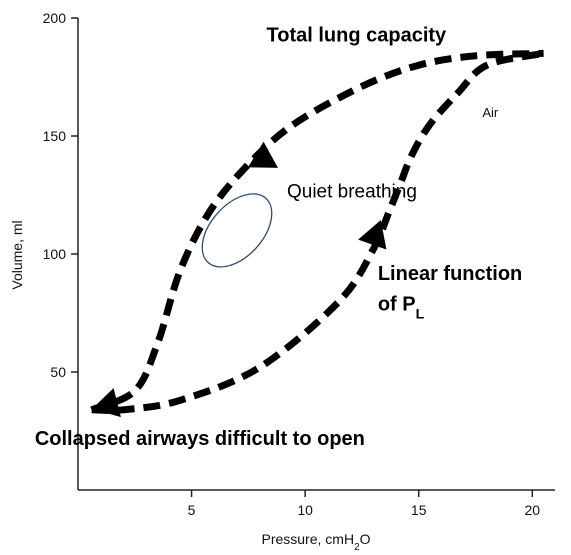 The image size is (571, 555). Describe the element at coordinates (357, 36) in the screenshot. I see `annotation-0: Total lung capacity` at that location.